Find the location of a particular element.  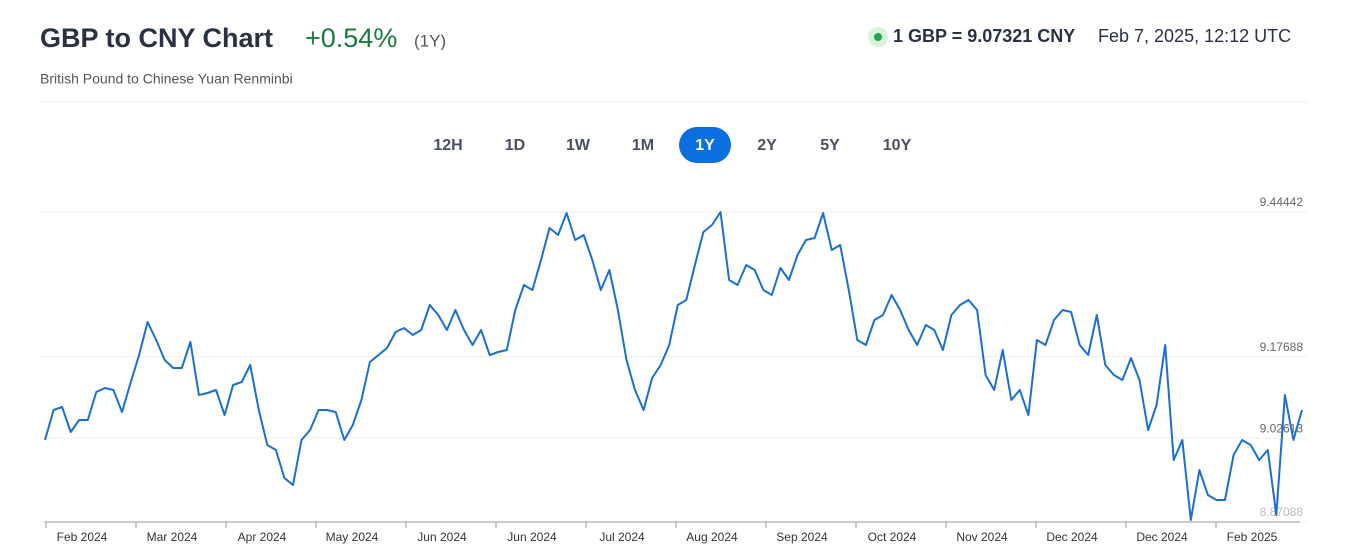

range-button-label: 10Y is located at coordinates (897, 145).